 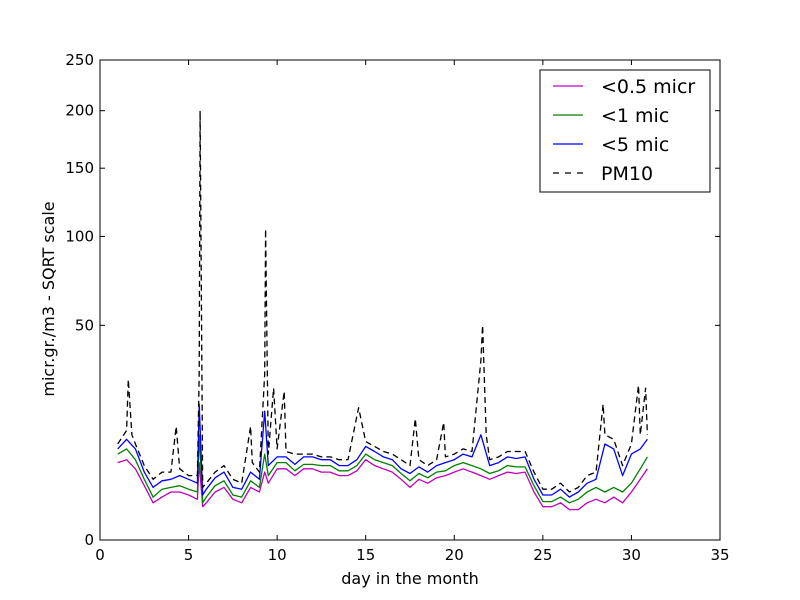 I want to click on y-tick-label: 50, so click(x=84, y=325).